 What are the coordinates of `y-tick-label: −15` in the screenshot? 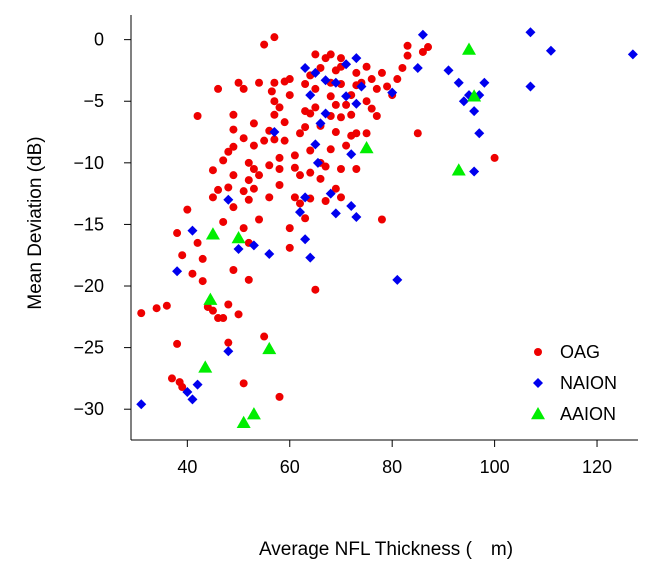 It's located at (88, 224).